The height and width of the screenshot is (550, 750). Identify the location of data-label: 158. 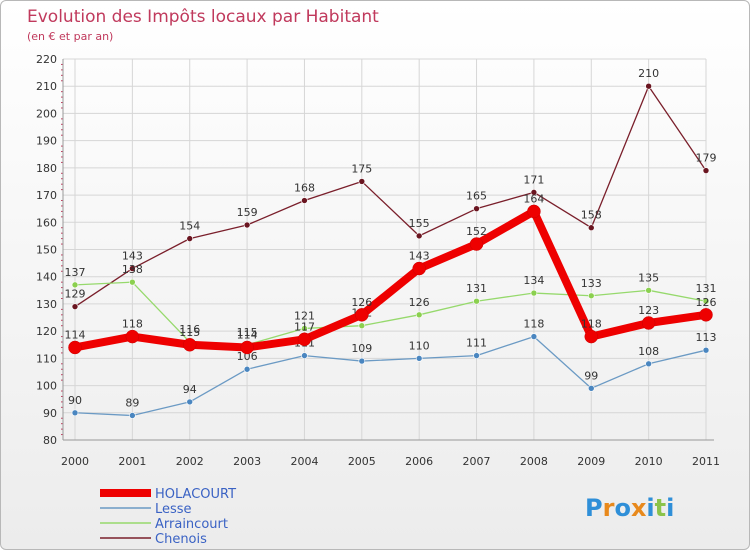
(591, 215).